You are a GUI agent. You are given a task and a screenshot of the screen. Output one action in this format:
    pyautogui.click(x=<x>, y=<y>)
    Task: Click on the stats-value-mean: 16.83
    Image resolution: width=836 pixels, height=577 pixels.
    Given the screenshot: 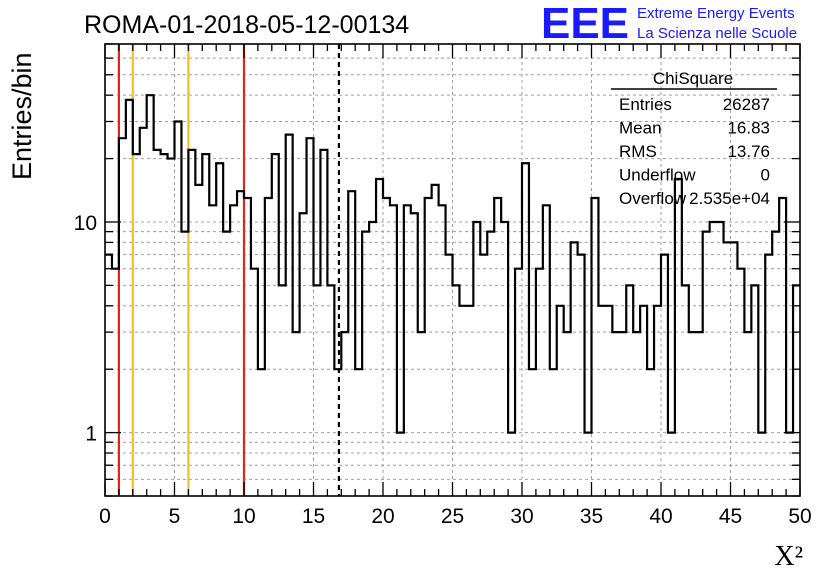 What is the action you would take?
    pyautogui.click(x=748, y=128)
    